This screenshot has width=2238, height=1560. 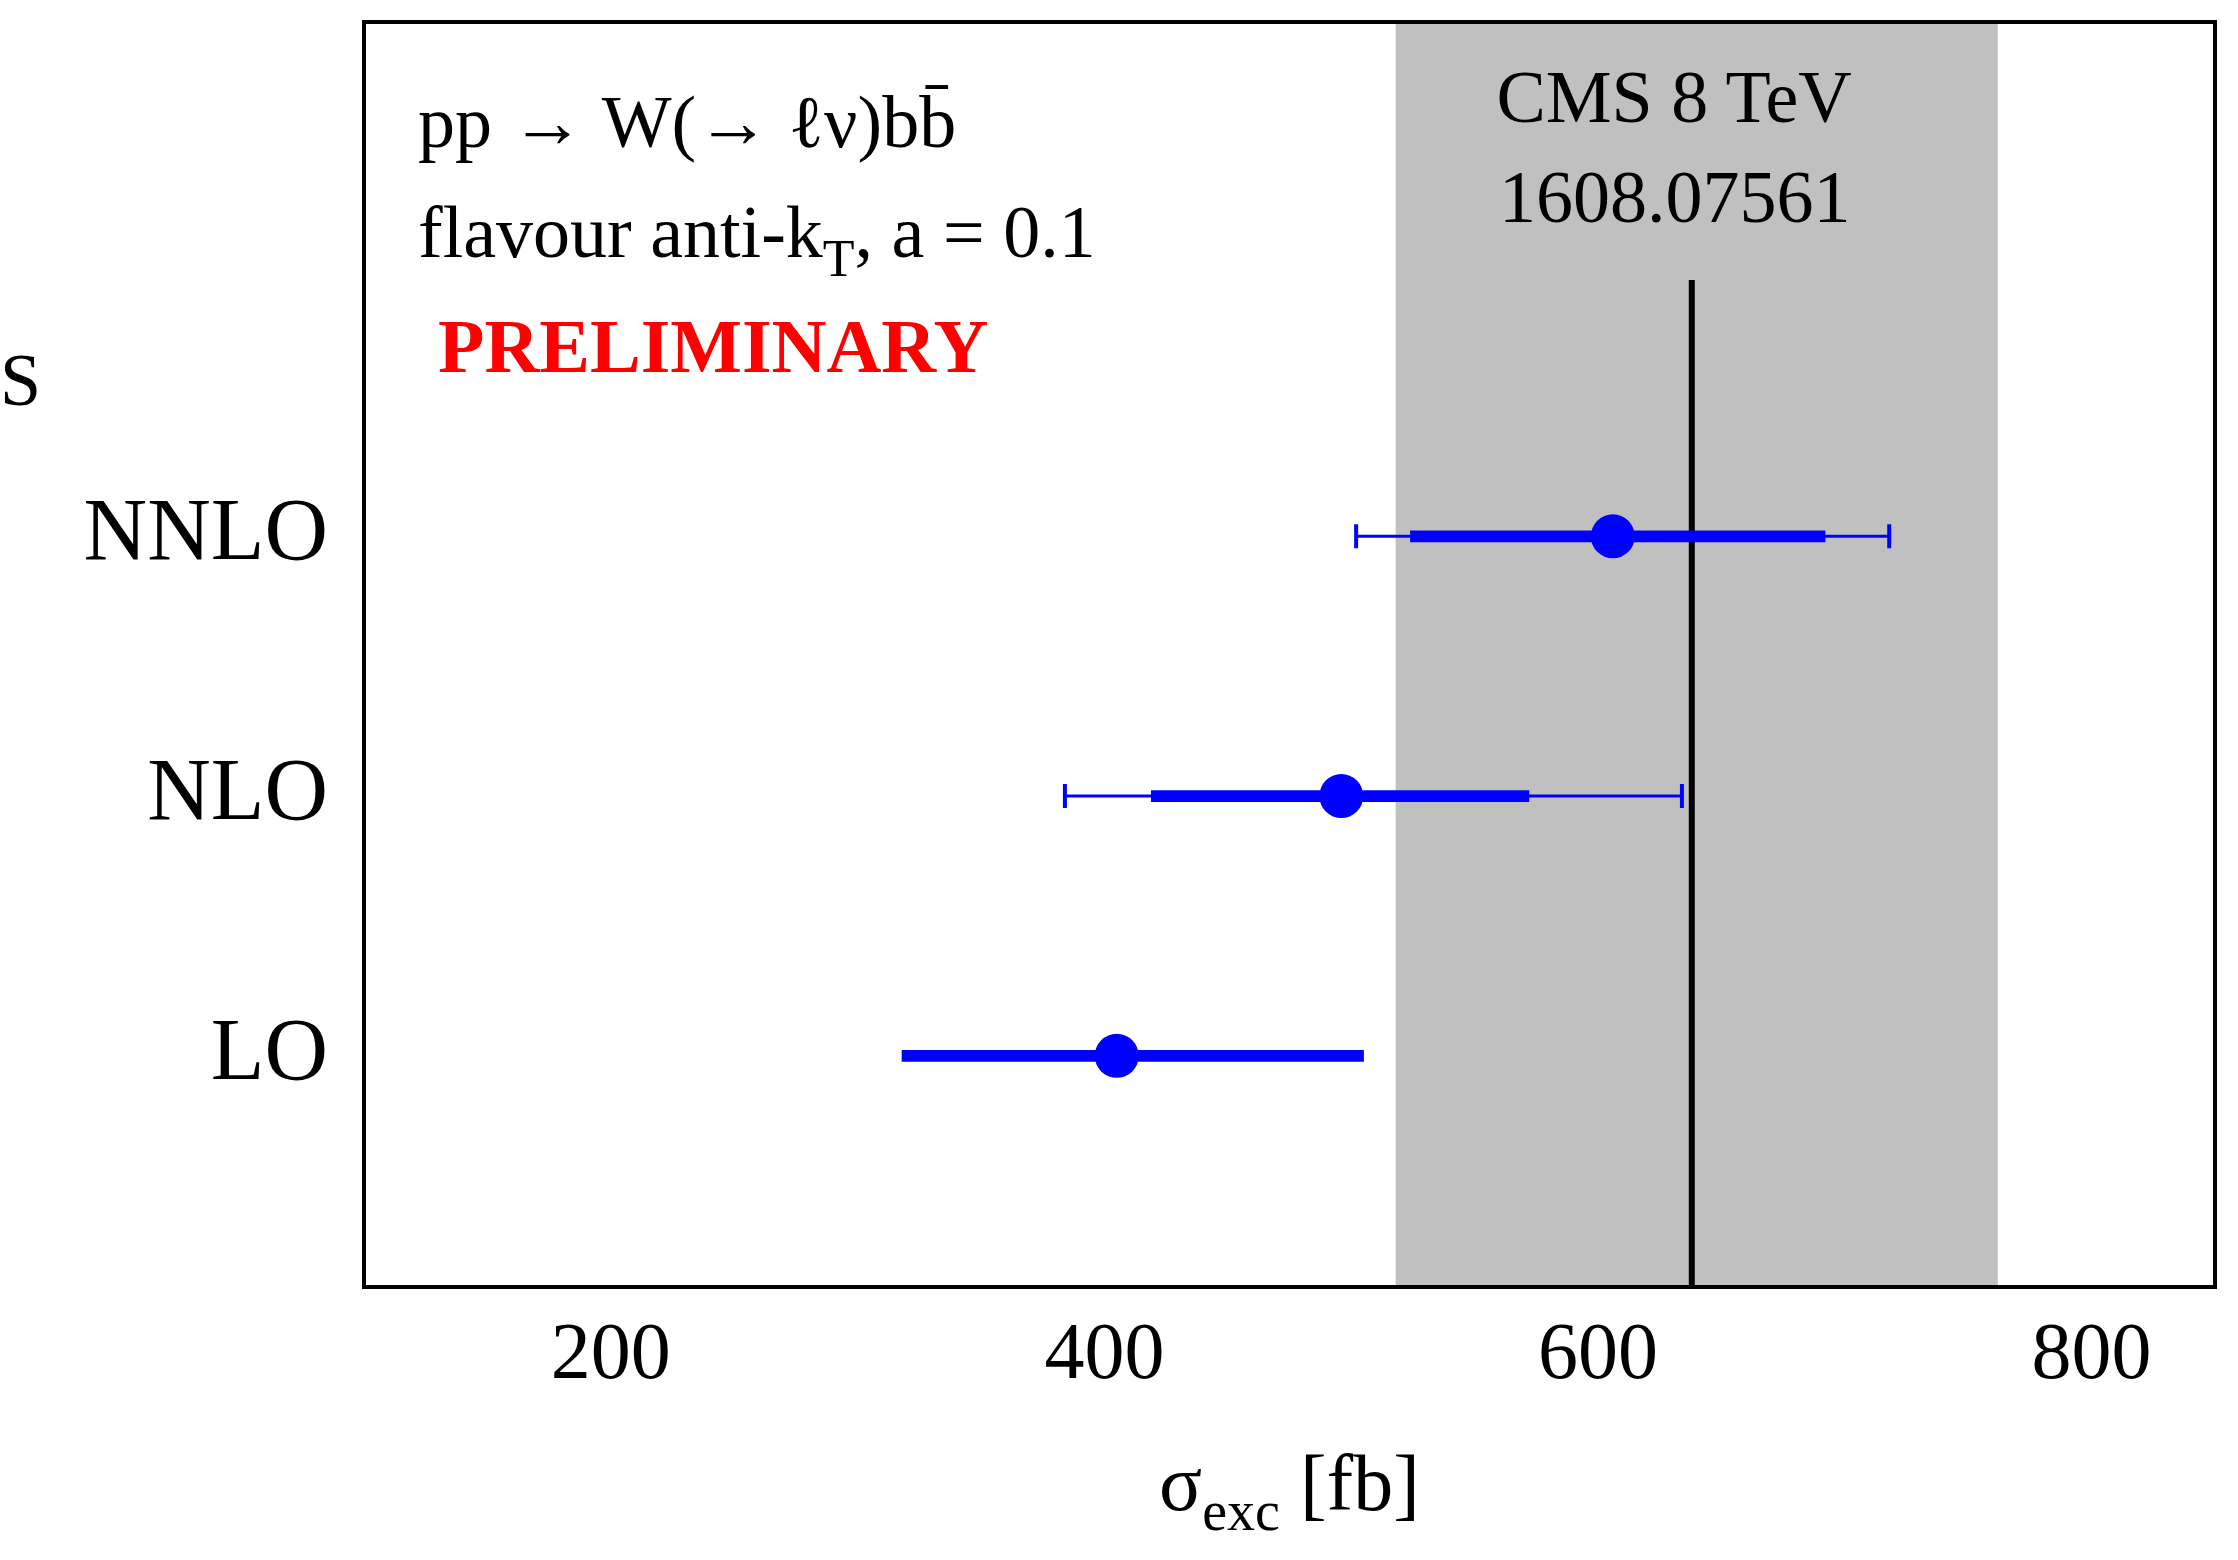 I want to click on annotation: PRELIMINARY, so click(x=713, y=346).